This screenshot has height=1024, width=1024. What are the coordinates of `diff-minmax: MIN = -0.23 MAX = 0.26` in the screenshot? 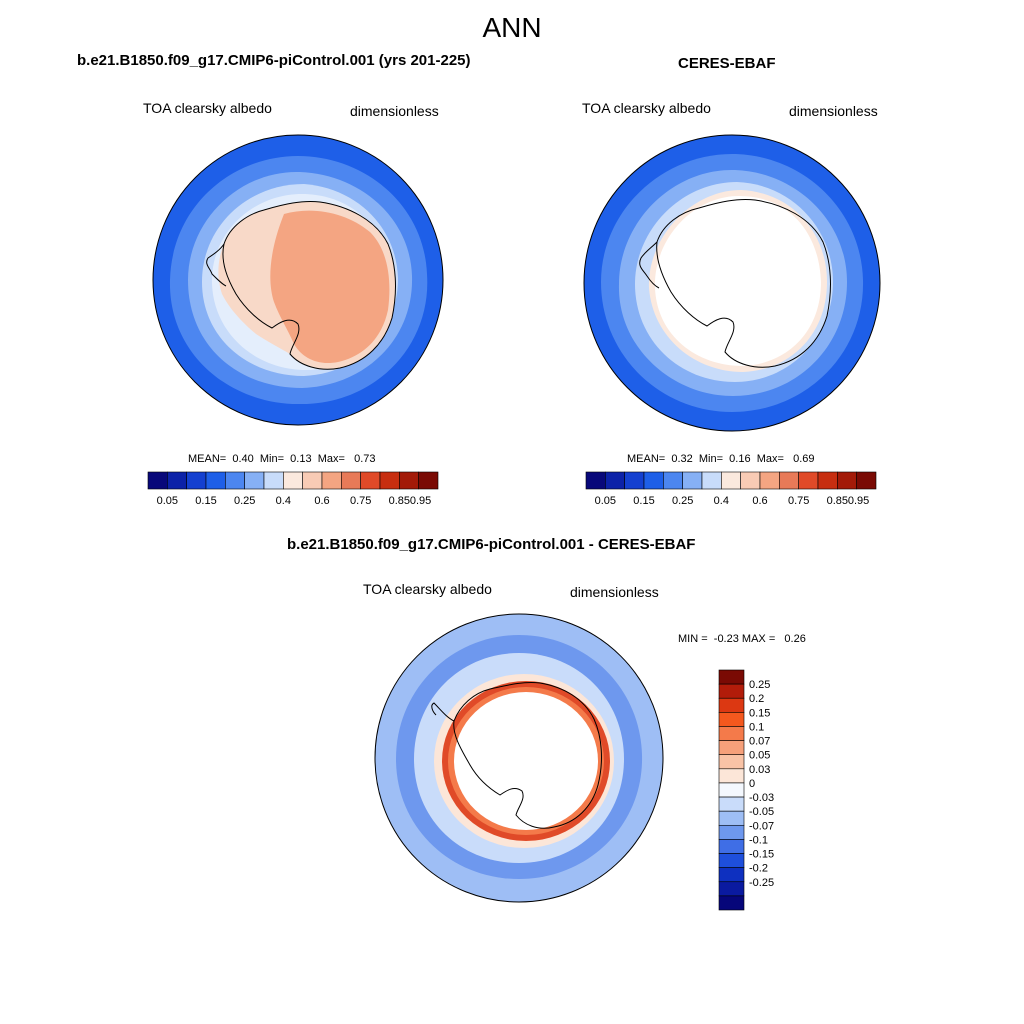 It's located at (742, 639).